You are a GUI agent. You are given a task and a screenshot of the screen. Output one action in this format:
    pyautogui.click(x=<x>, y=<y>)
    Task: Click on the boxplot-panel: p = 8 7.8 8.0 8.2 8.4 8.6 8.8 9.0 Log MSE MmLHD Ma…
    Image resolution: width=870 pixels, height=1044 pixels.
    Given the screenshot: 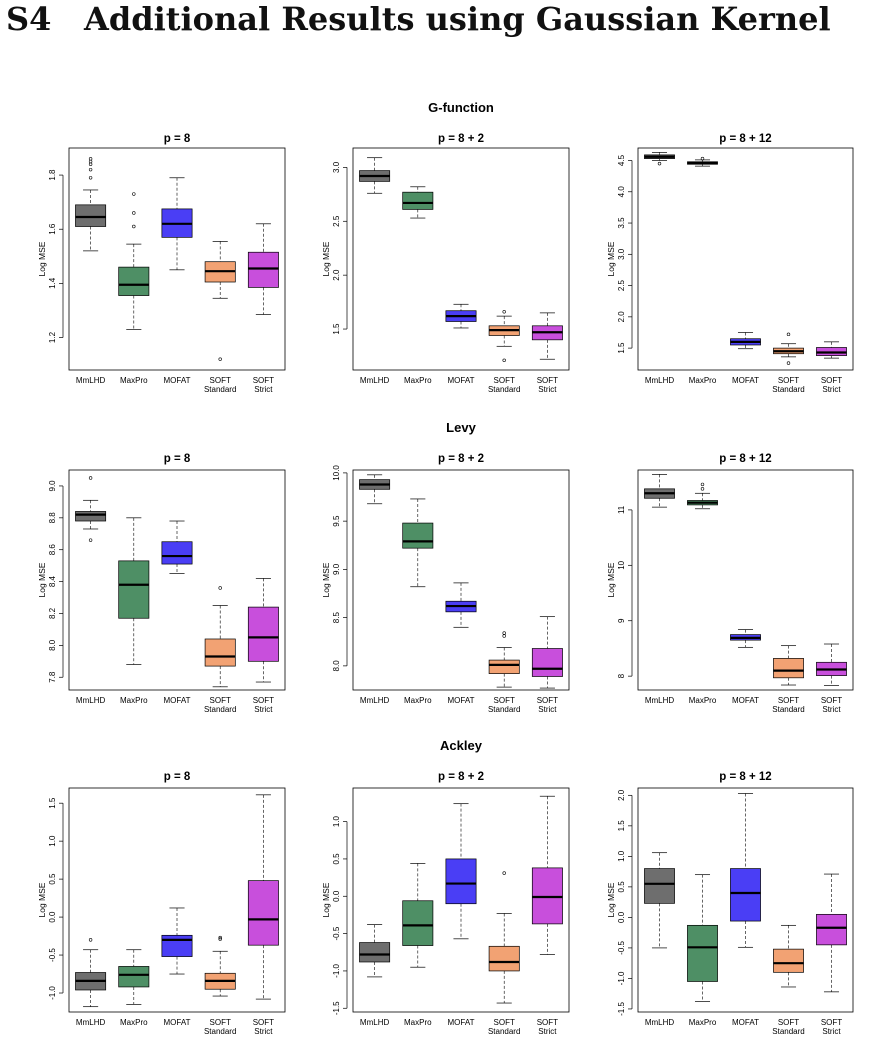 What is the action you would take?
    pyautogui.click(x=161, y=583)
    